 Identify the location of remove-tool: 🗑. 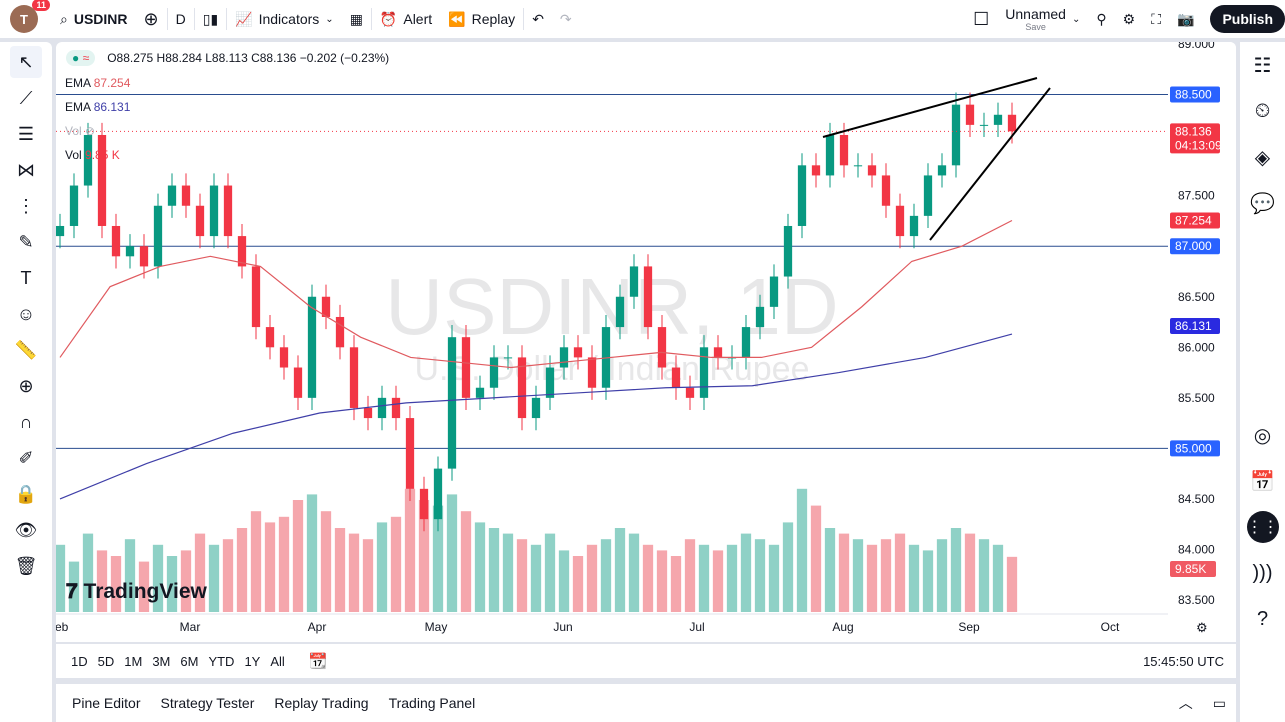
(26, 566).